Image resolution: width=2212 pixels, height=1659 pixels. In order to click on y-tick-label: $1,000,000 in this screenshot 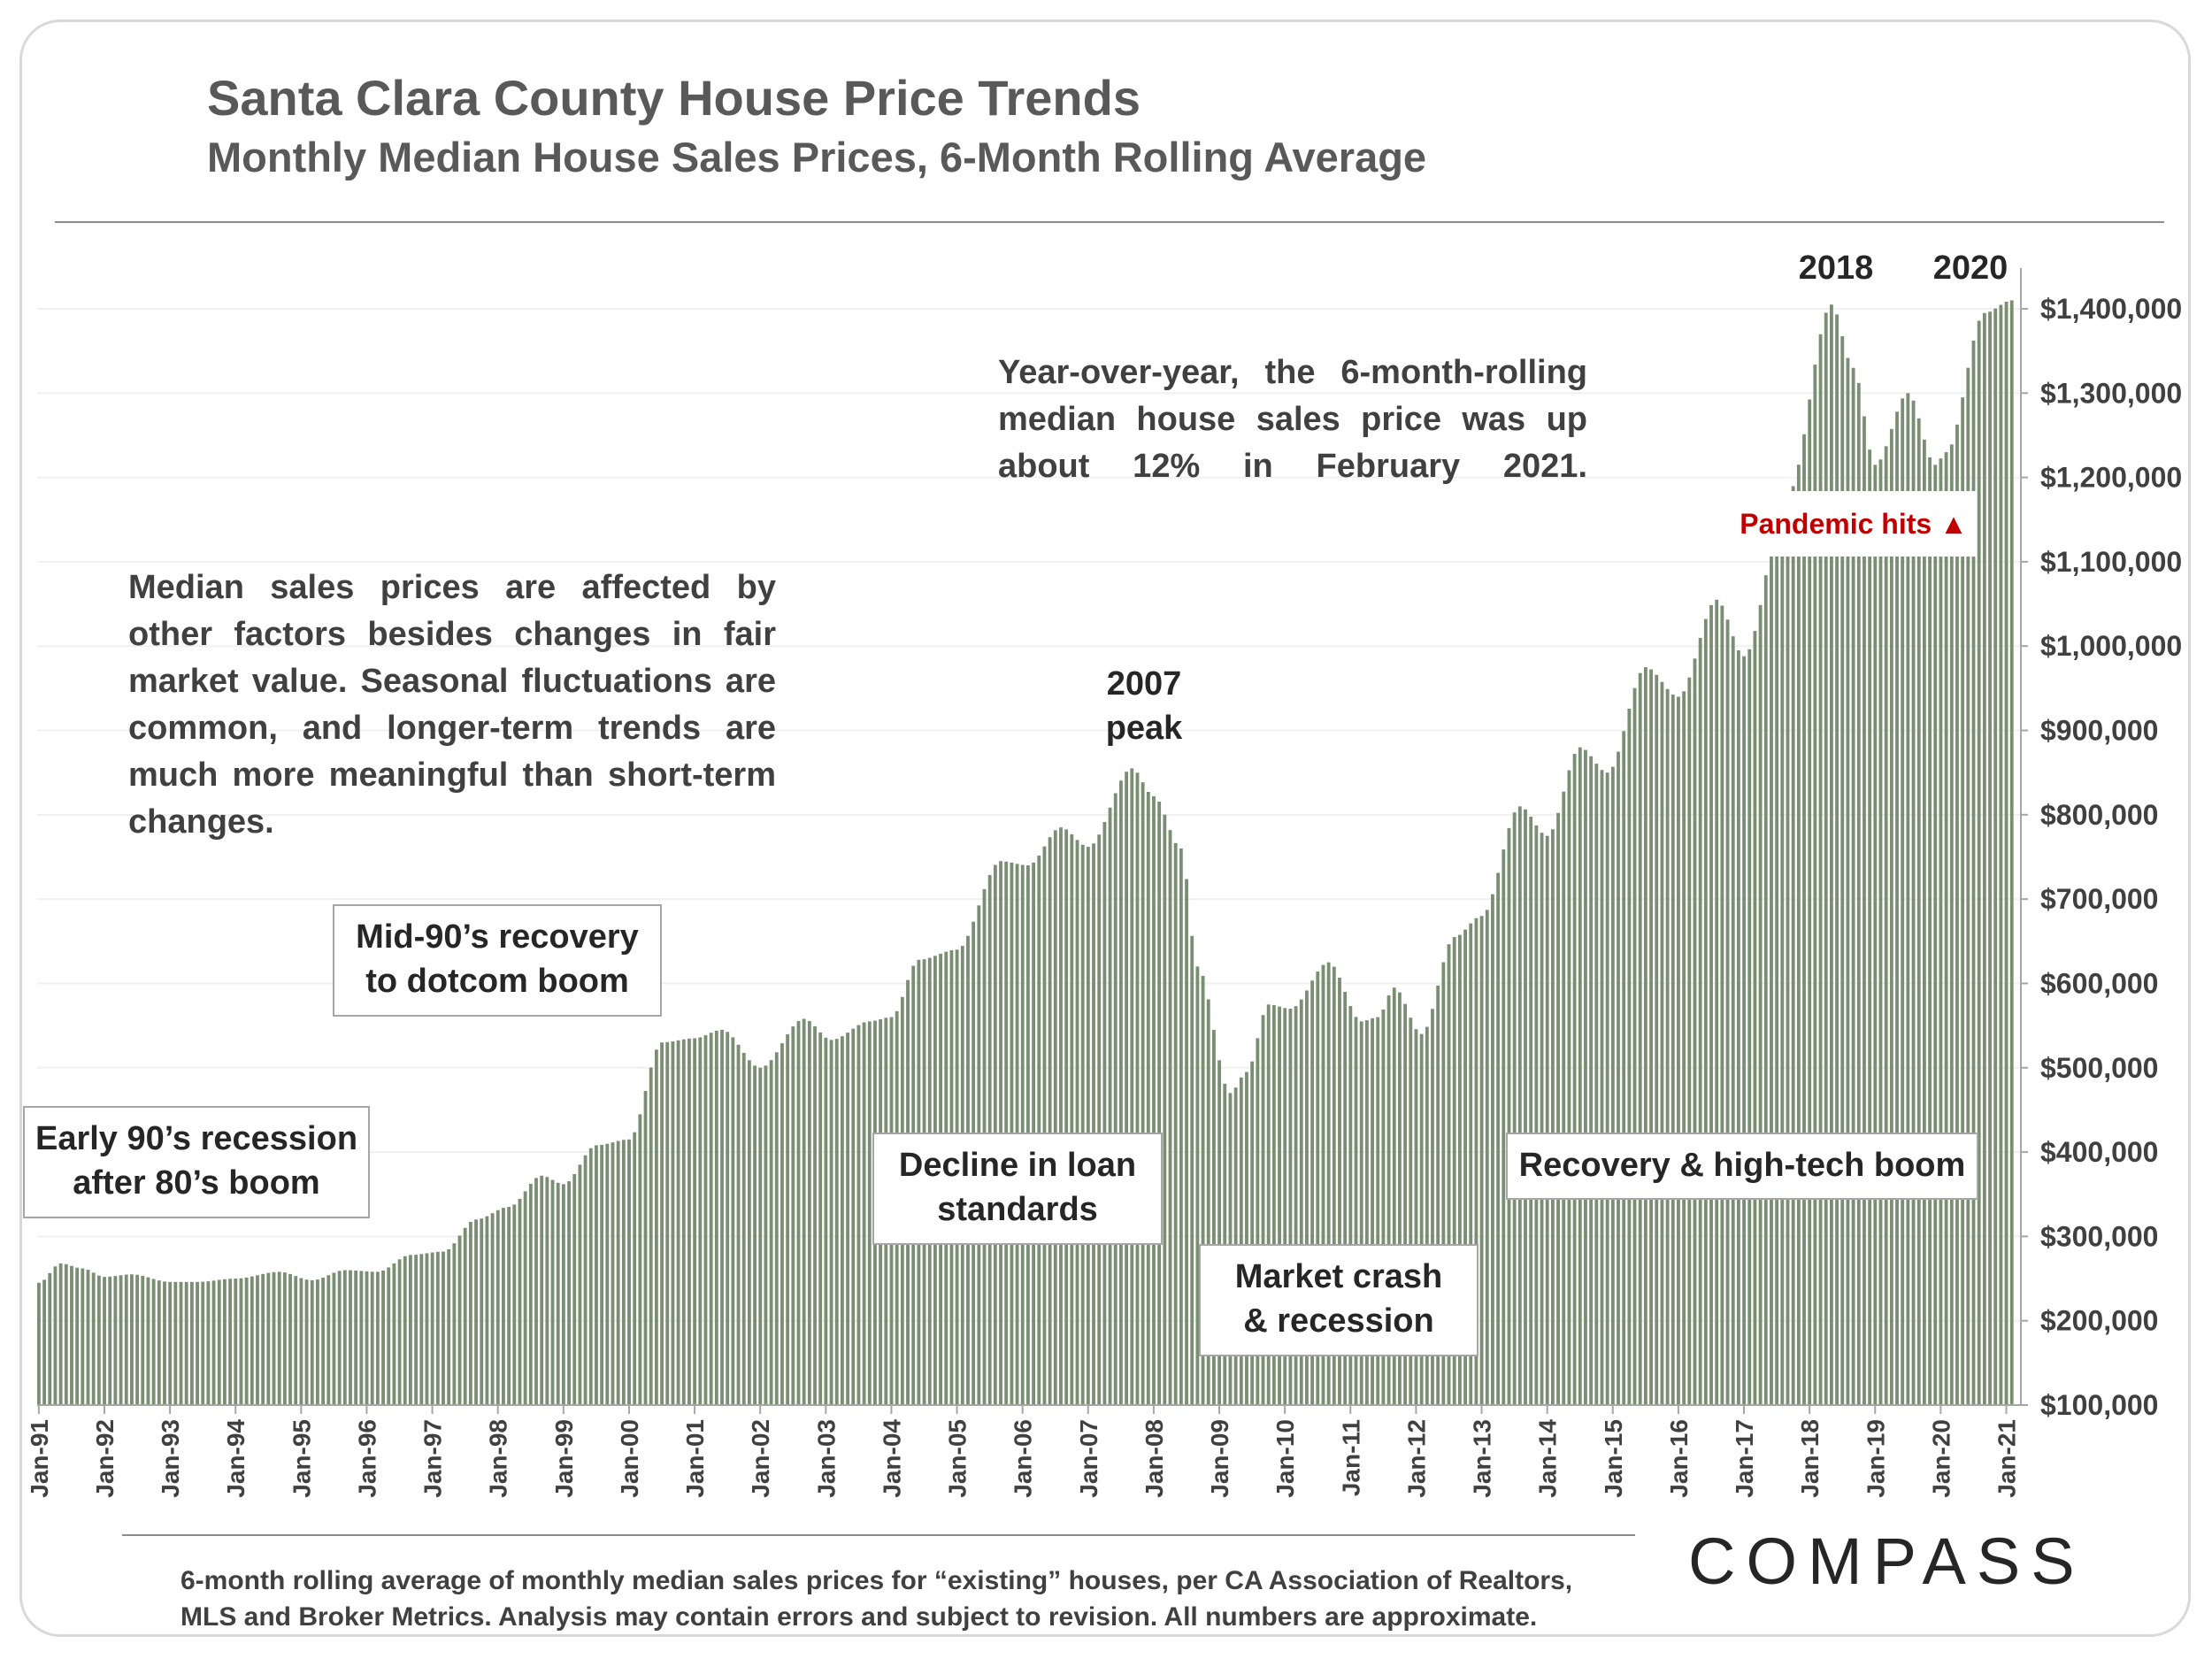, I will do `click(2111, 646)`.